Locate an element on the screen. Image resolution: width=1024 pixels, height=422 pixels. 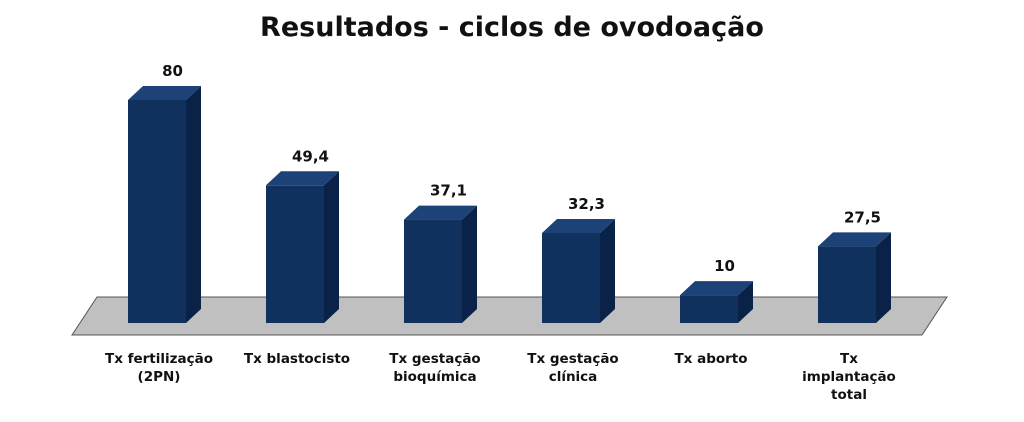
category-label-line: total is located at coordinates (849, 395).